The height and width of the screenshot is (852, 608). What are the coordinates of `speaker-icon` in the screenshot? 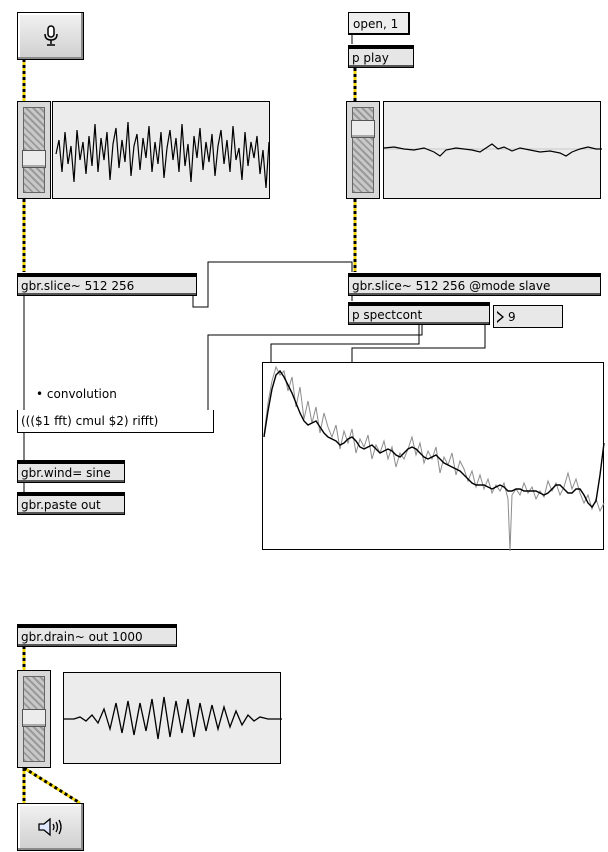 It's located at (51, 828).